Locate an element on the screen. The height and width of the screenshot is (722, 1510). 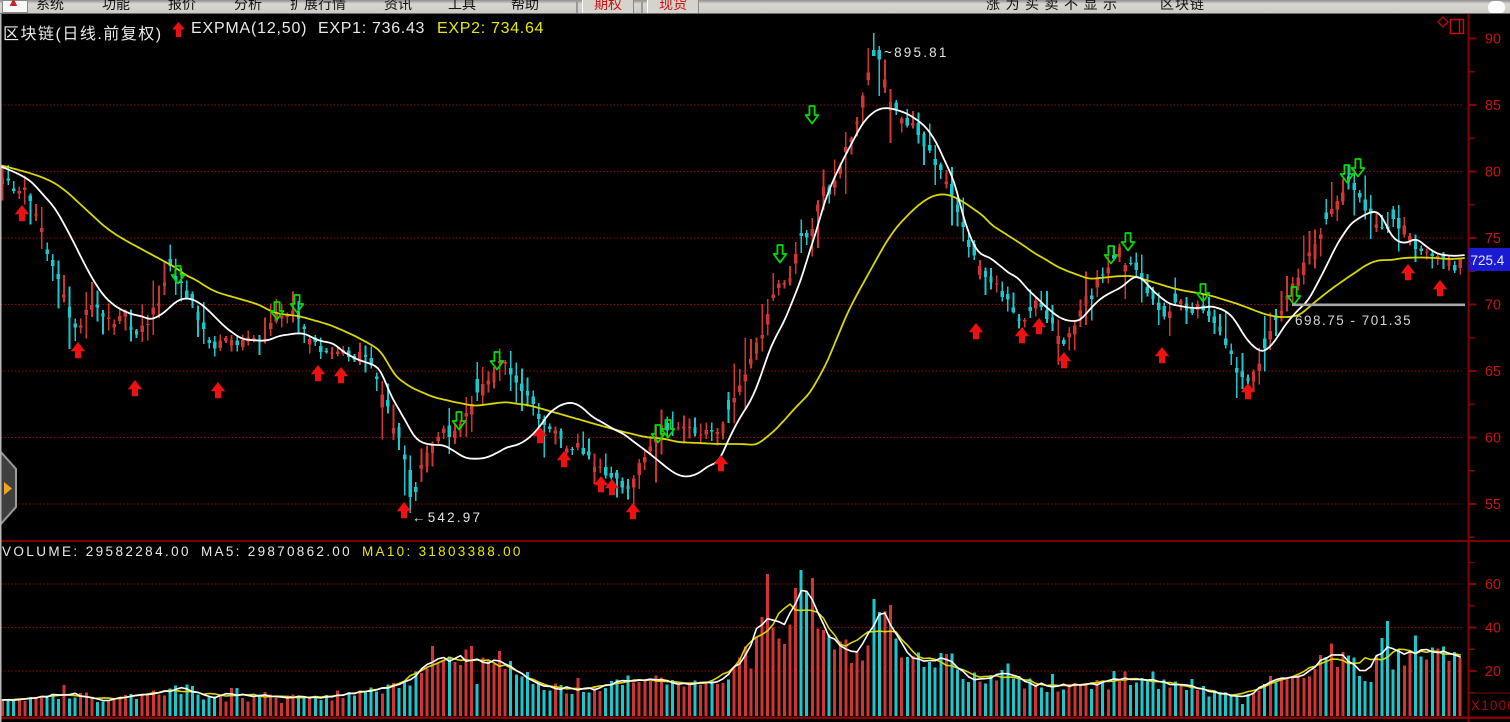
svg-text: 80 is located at coordinates (1493, 173).